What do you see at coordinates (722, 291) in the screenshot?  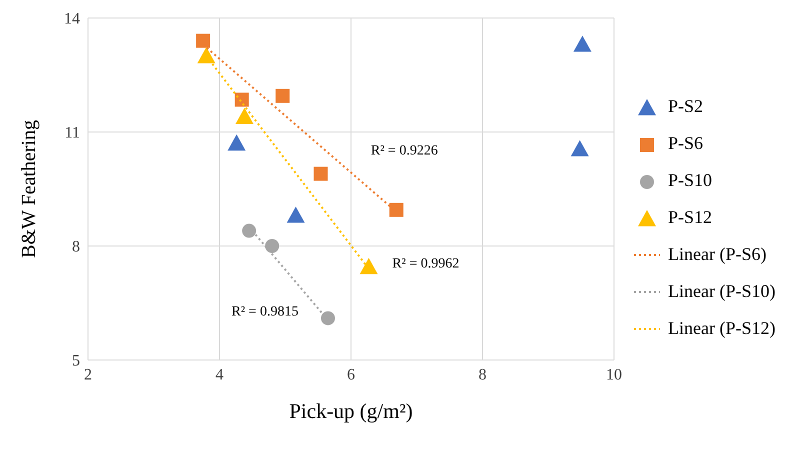 I see `legend-label: Linear (P-S10)` at bounding box center [722, 291].